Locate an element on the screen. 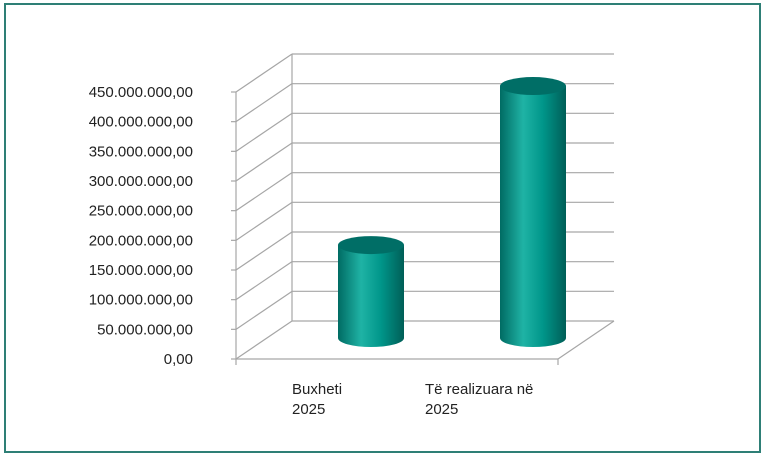  floor-right-edge is located at coordinates (586, 340).